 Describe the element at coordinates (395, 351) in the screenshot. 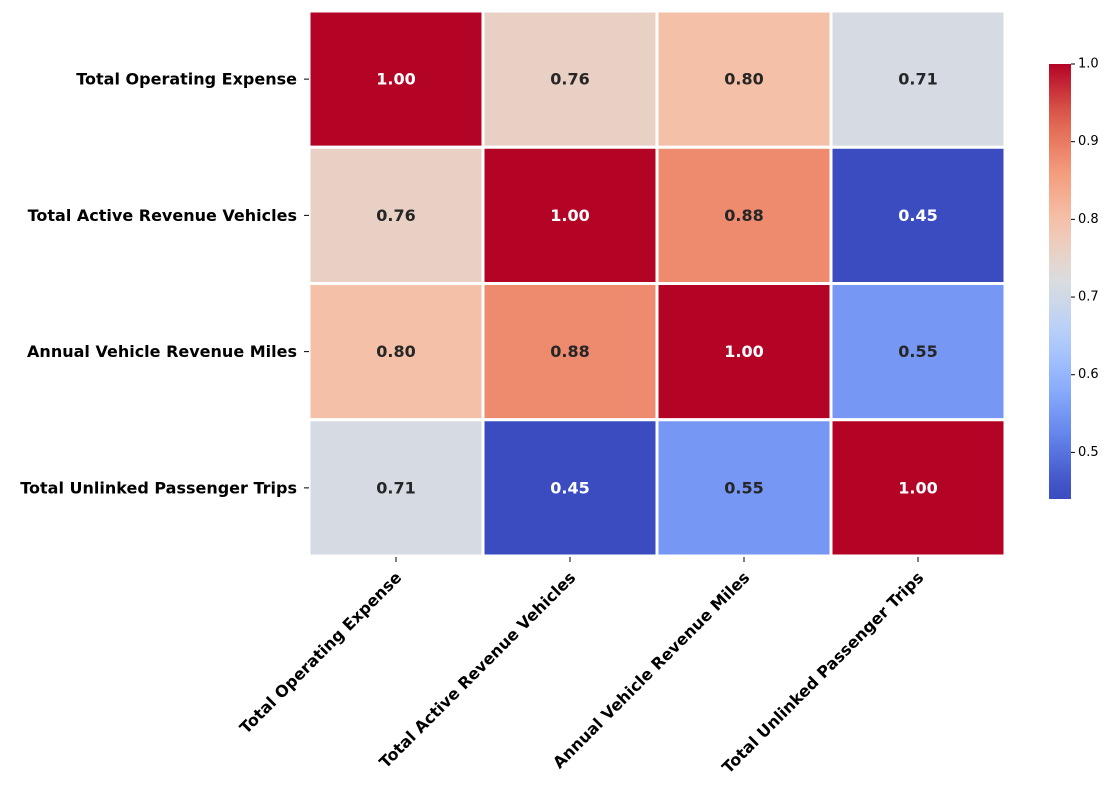

I see `cell-value-r2-c0: 0.80` at that location.